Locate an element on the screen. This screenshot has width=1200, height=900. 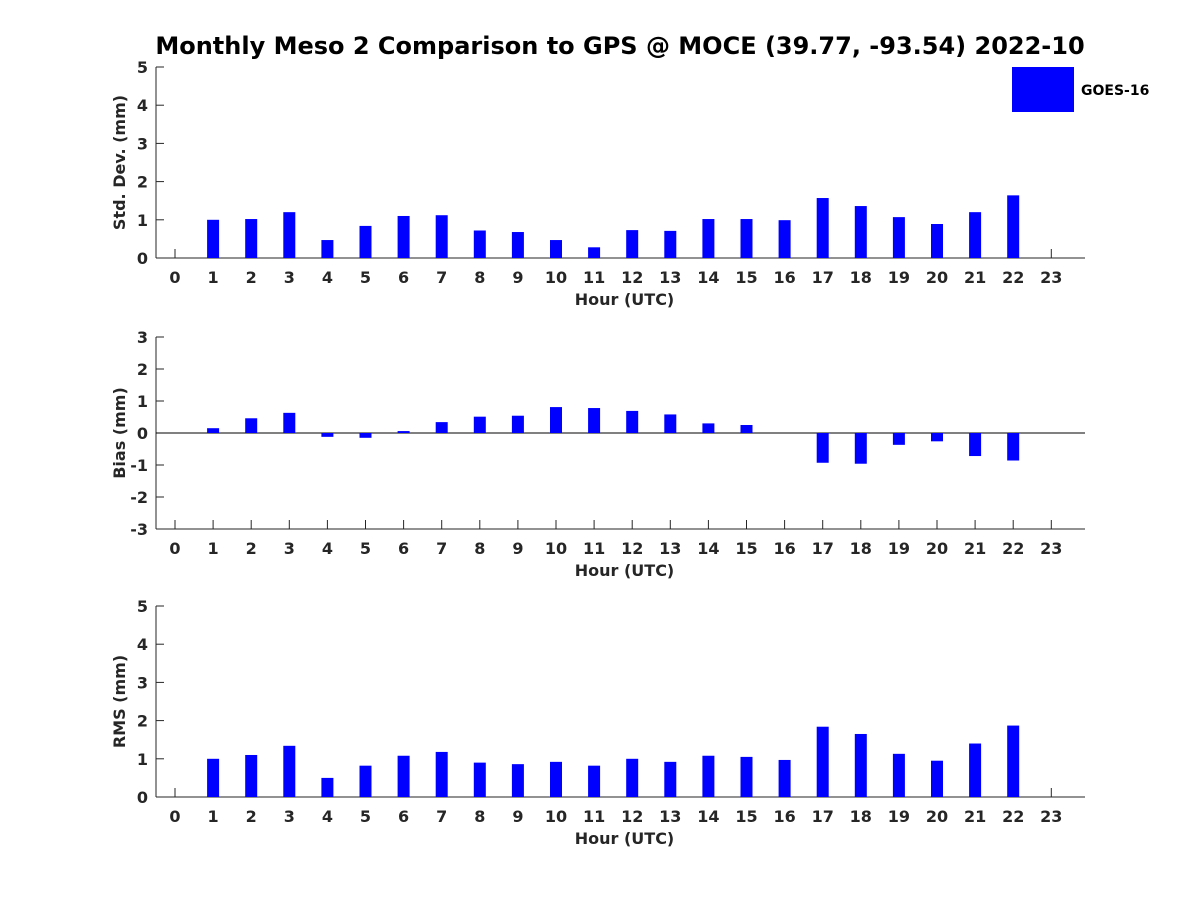
y-axis-label: RMS (mm) is located at coordinates (119, 701).